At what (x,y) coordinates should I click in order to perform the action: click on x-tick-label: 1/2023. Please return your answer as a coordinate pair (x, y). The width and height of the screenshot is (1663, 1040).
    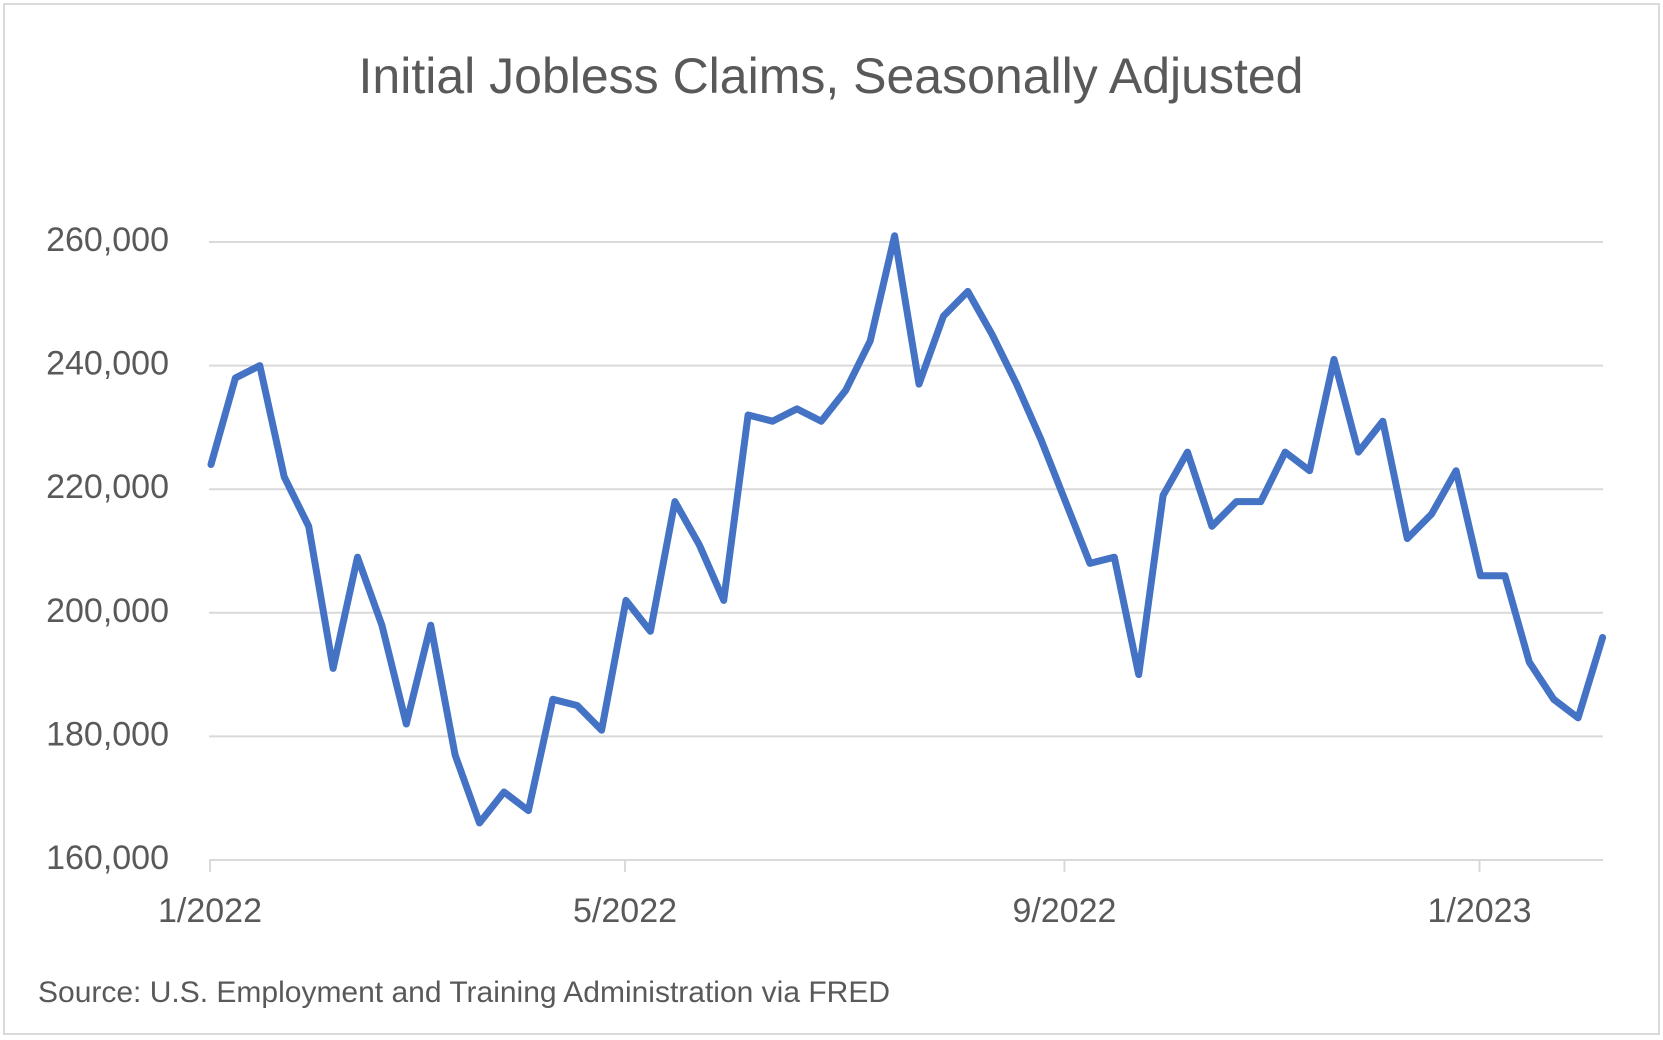
    Looking at the image, I should click on (1479, 911).